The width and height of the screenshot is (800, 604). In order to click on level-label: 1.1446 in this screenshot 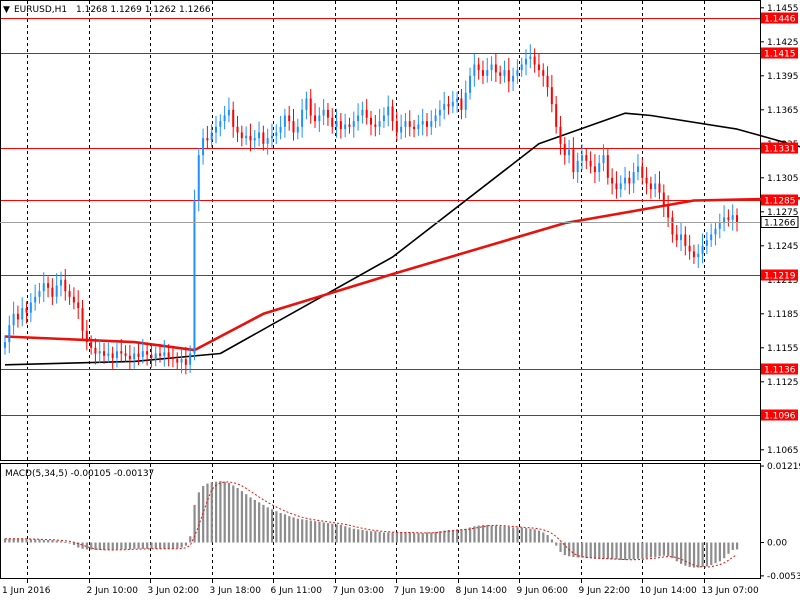, I will do `click(780, 20)`.